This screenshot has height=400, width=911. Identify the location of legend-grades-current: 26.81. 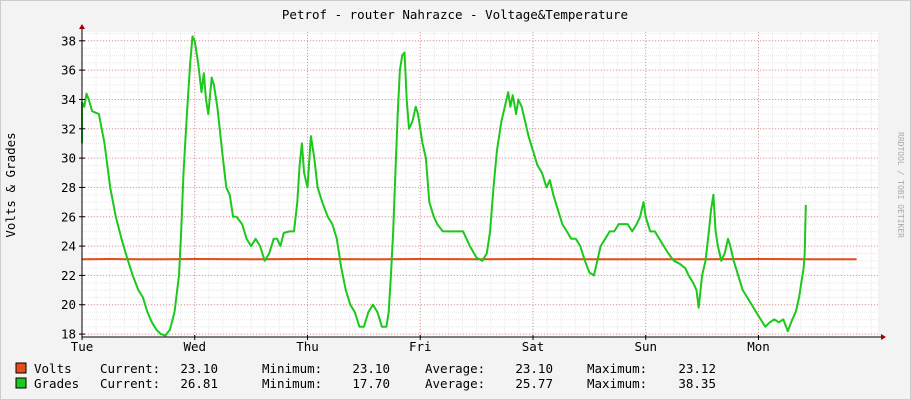
(199, 383).